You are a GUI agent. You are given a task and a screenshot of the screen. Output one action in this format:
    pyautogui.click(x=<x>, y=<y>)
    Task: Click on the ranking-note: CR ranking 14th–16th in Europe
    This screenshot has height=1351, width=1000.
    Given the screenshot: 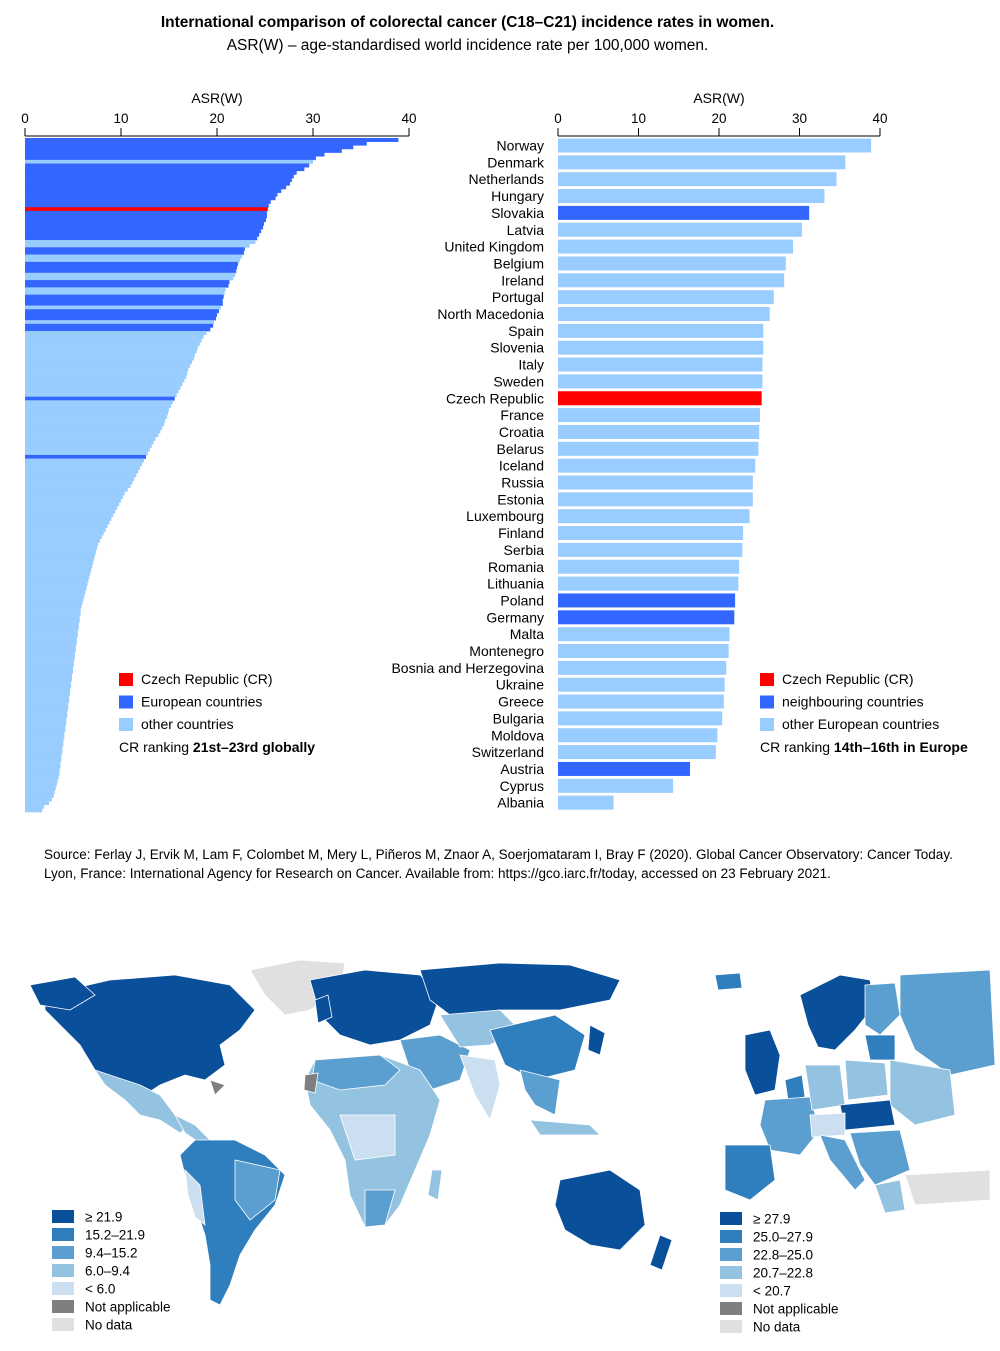 What is the action you would take?
    pyautogui.click(x=864, y=747)
    